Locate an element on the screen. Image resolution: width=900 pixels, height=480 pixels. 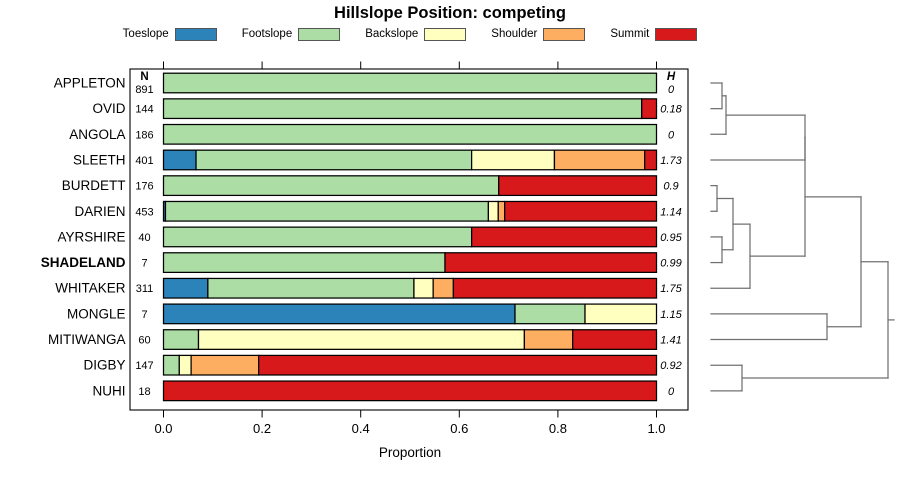
bar-segment-mitiwanga-shoulder is located at coordinates (548, 339).